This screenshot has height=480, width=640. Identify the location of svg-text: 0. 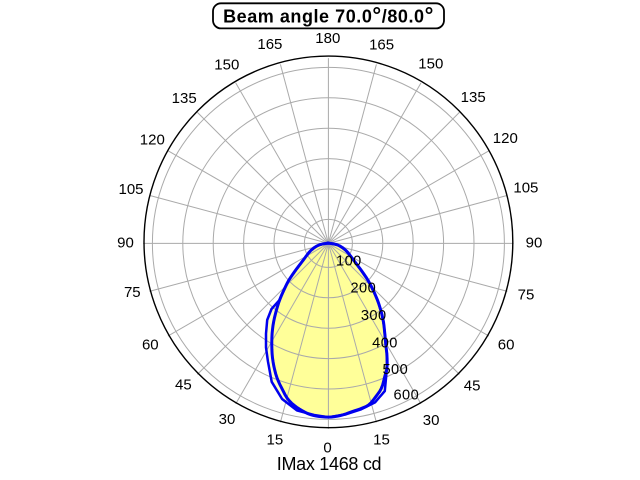
(327, 447).